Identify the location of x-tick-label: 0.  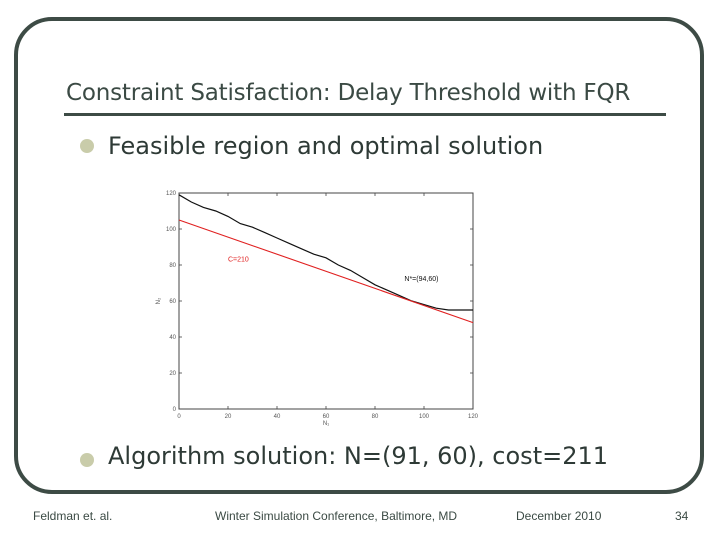
(179, 417).